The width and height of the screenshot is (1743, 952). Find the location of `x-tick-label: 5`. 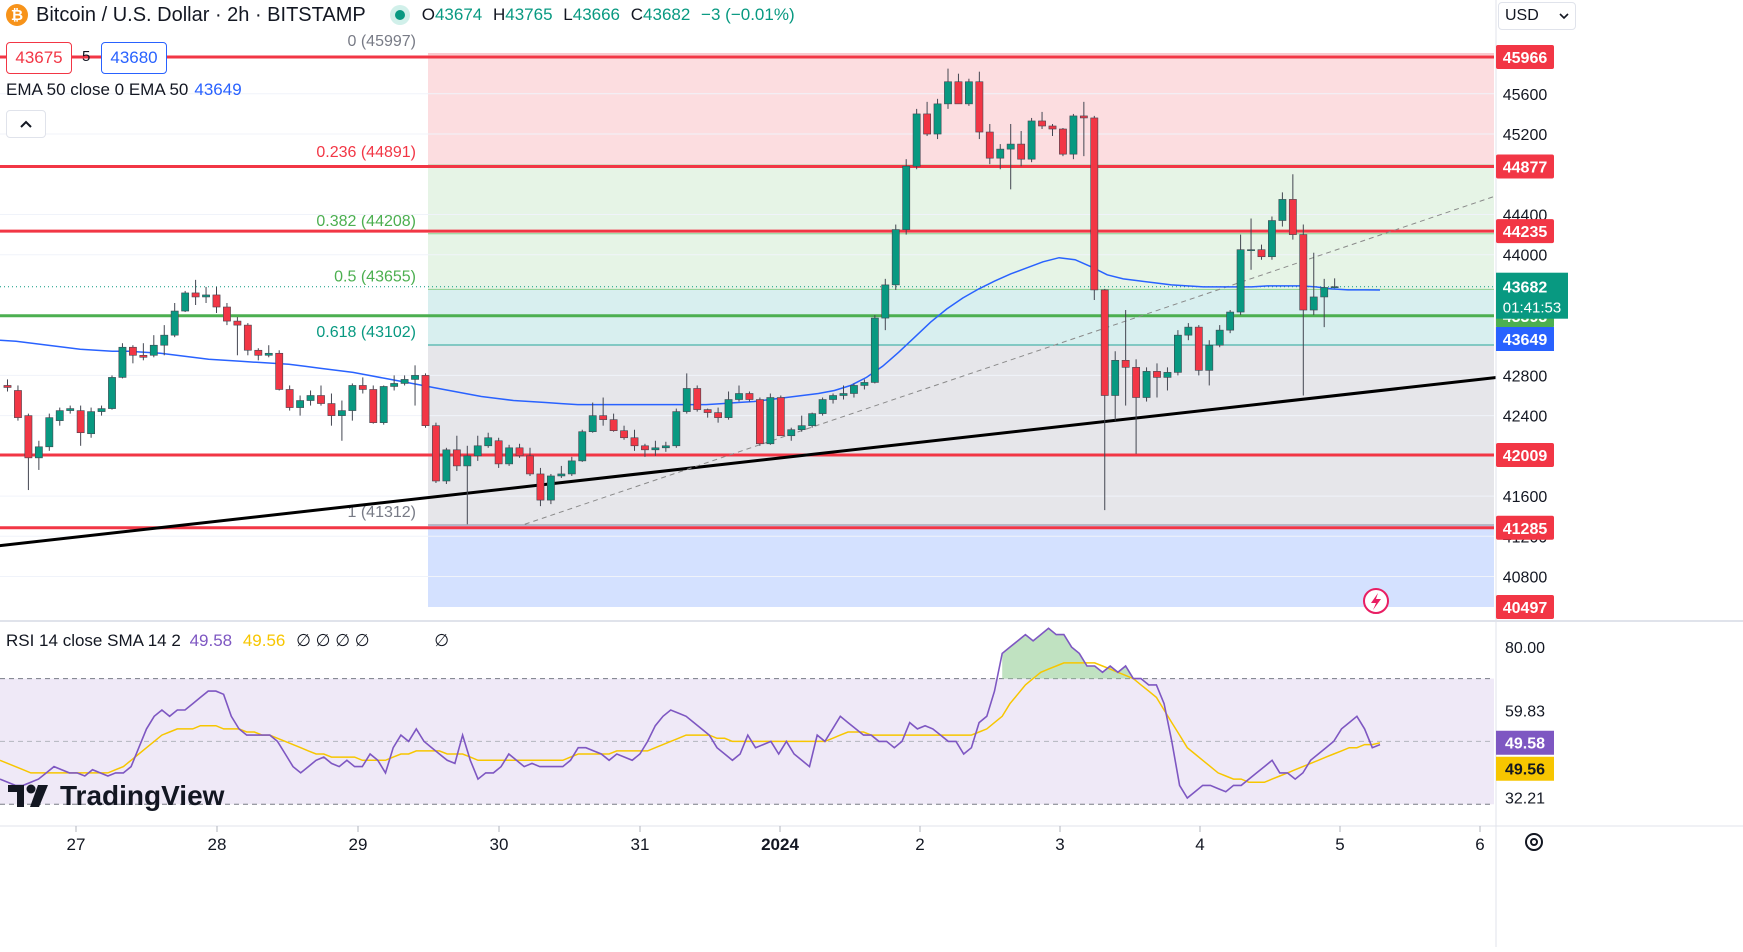

x-tick-label: 5 is located at coordinates (1339, 844).